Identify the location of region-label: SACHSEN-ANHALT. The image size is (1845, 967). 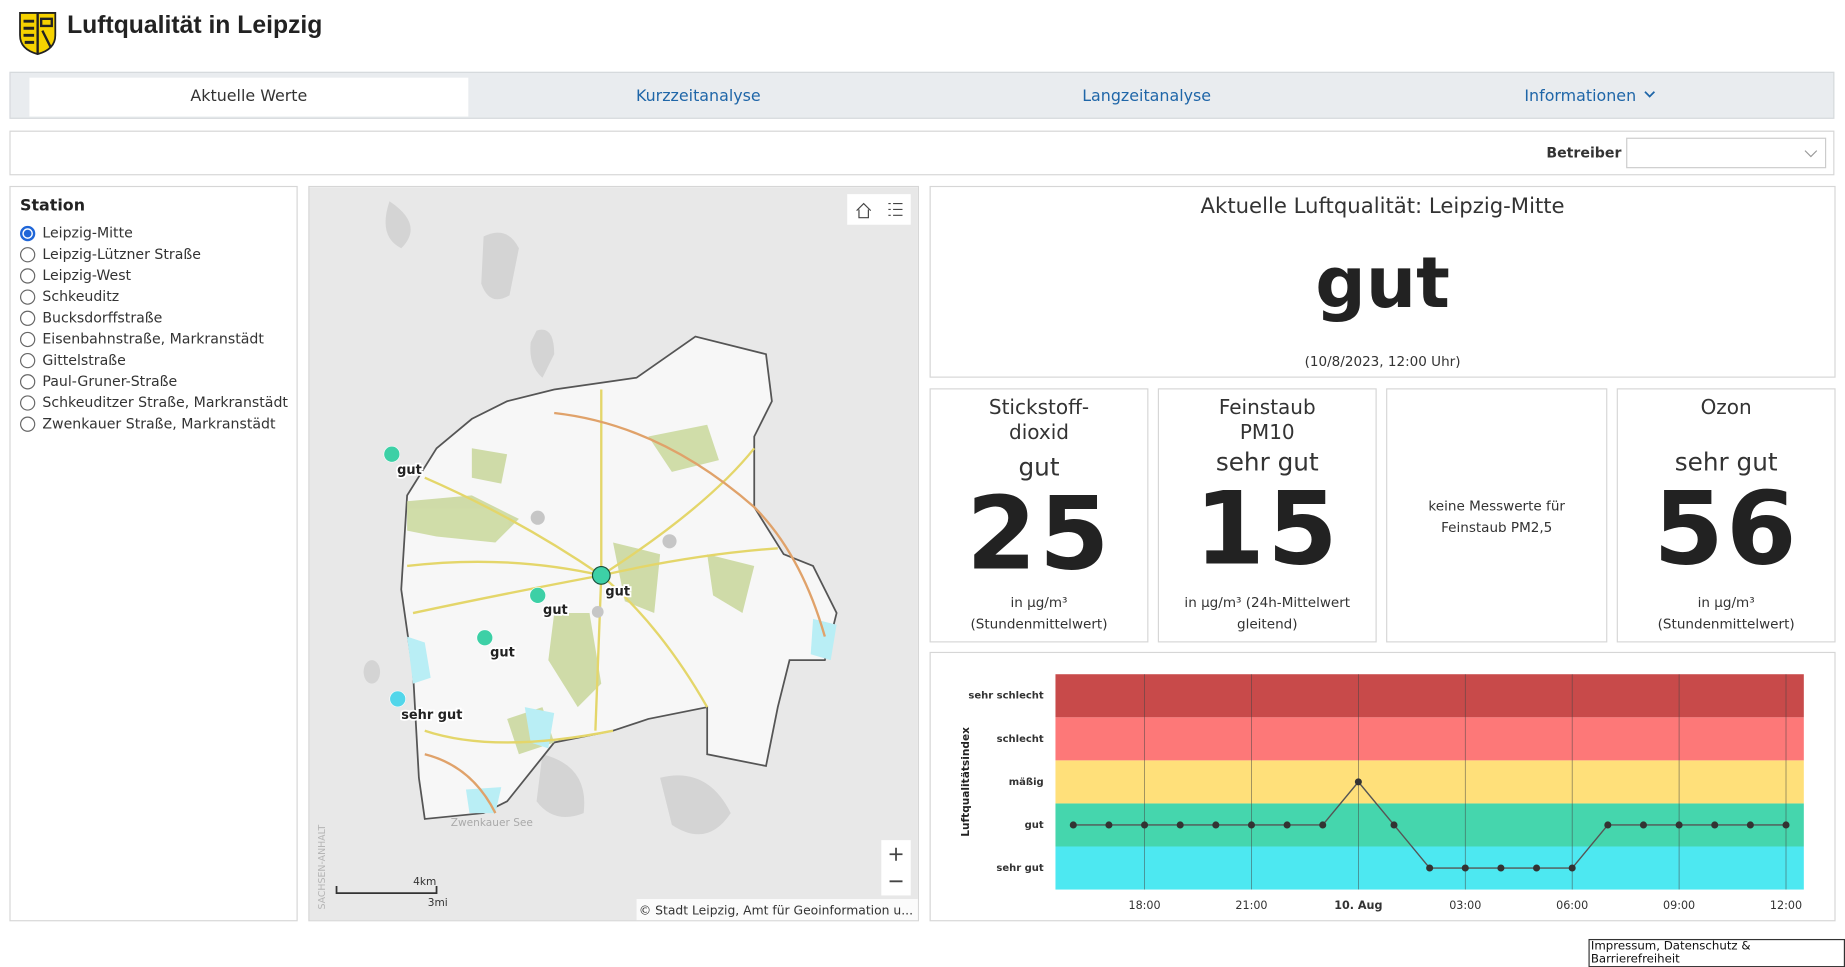
(322, 866).